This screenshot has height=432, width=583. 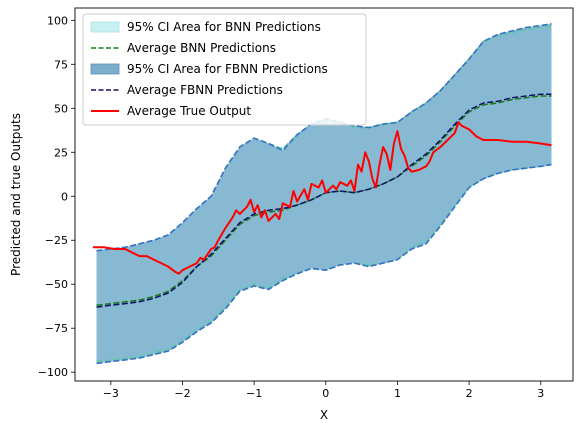 I want to click on y-tick-label: −25, so click(x=56, y=240).